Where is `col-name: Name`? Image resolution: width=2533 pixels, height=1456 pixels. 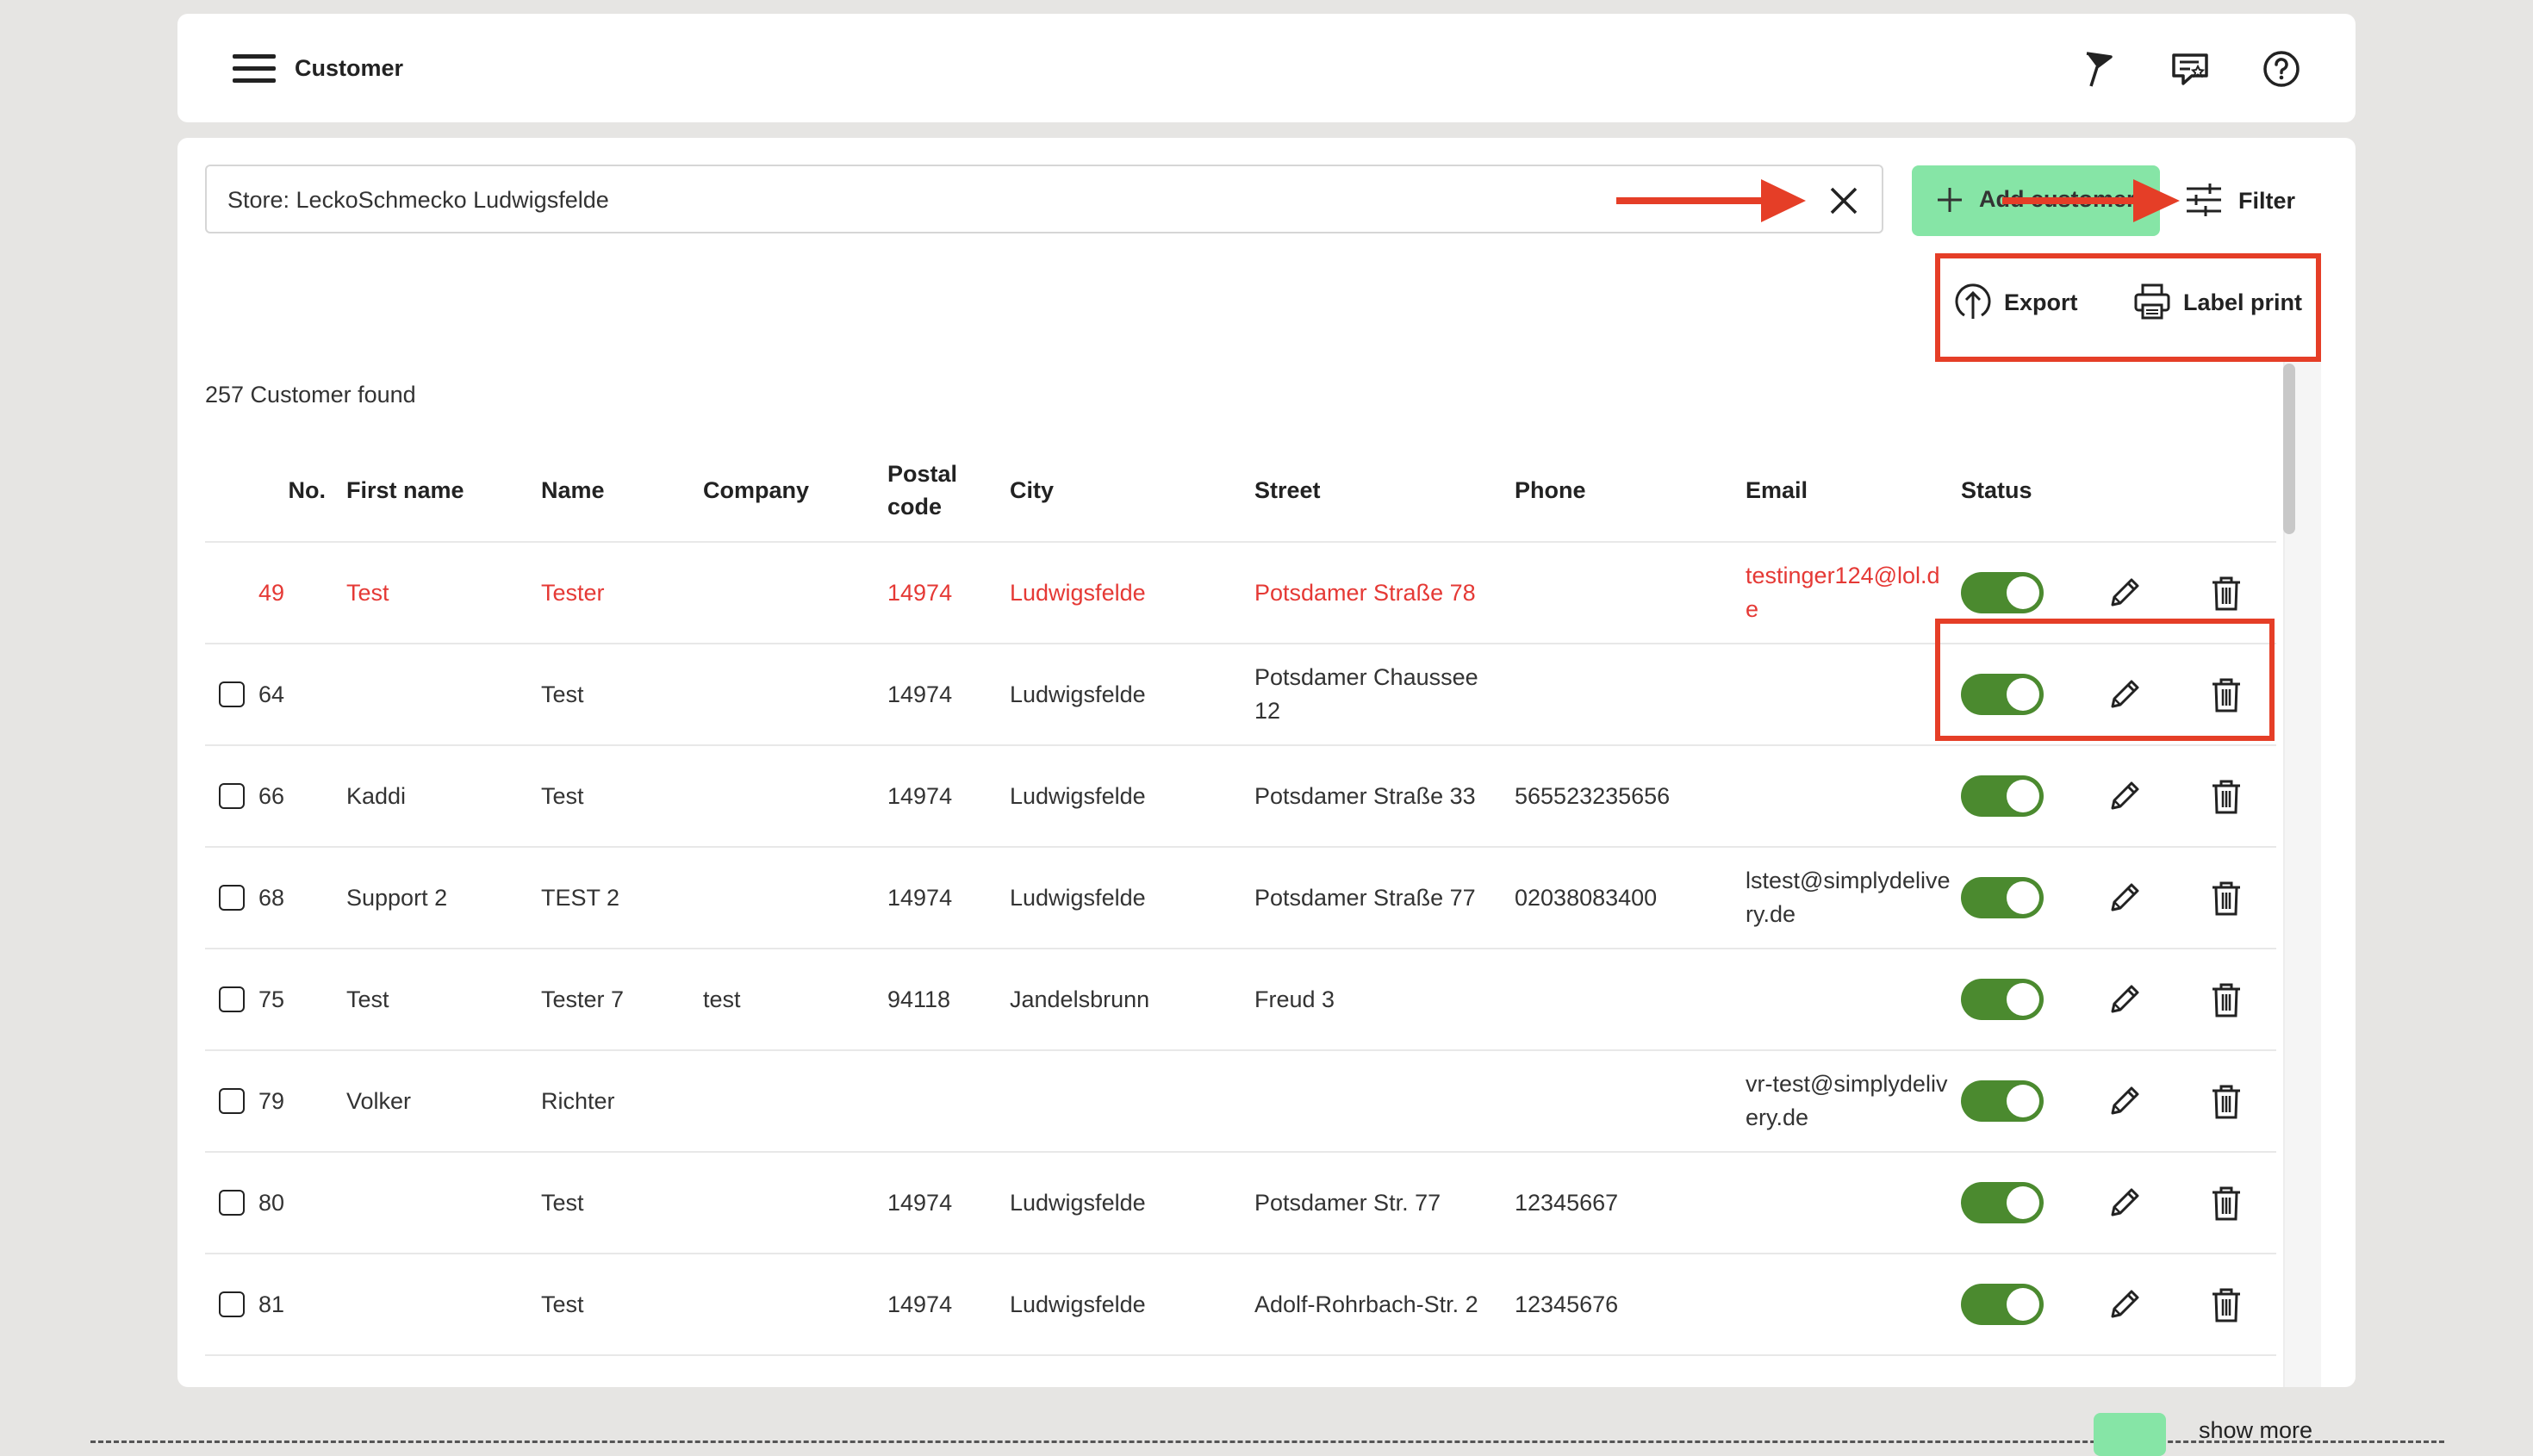 col-name: Name is located at coordinates (622, 491).